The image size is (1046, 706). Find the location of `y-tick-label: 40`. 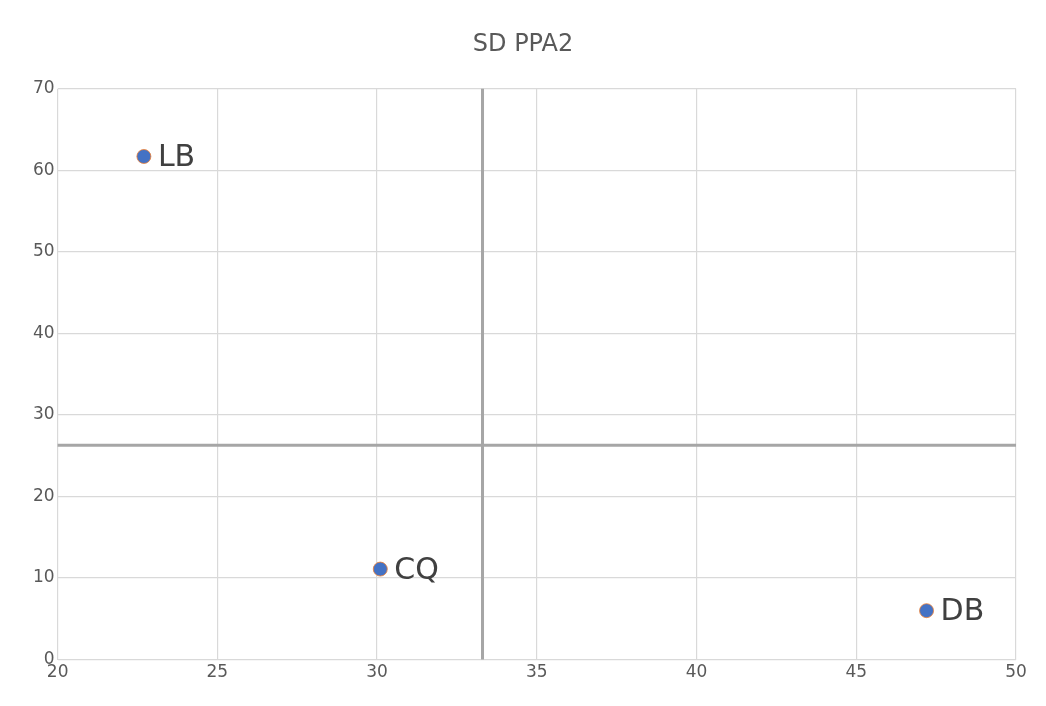

y-tick-label: 40 is located at coordinates (43, 331).